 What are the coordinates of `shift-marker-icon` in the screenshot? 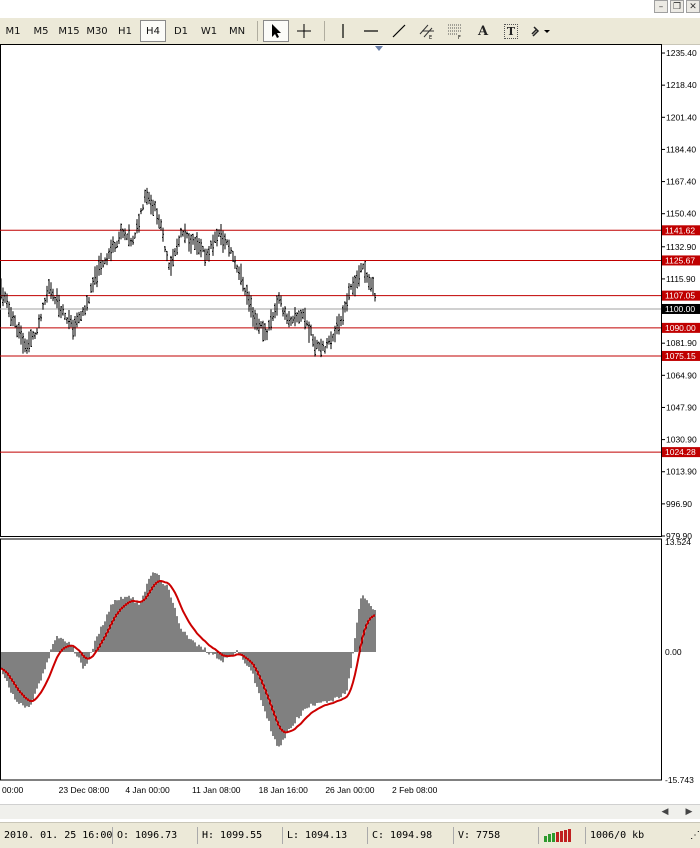 It's located at (379, 48).